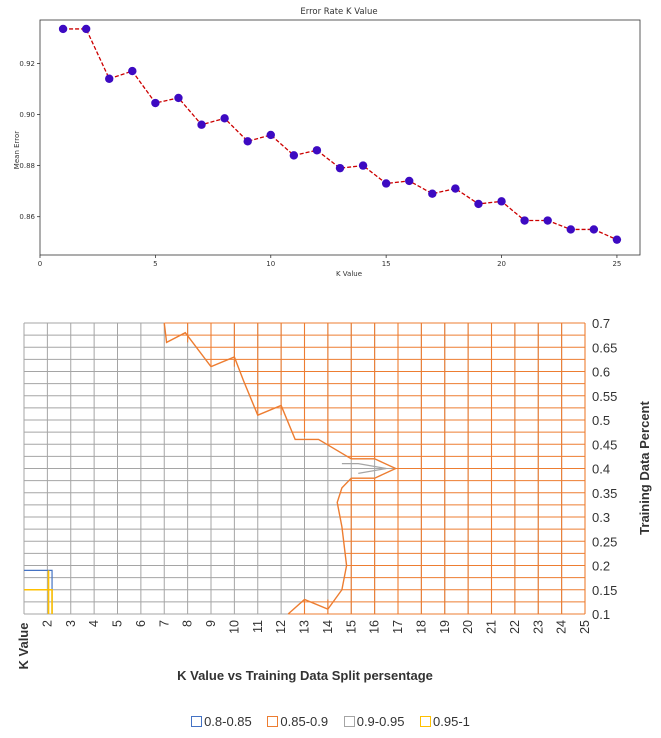 The image size is (661, 738). Describe the element at coordinates (601, 372) in the screenshot. I see `y-tick-label: 0.6` at that location.